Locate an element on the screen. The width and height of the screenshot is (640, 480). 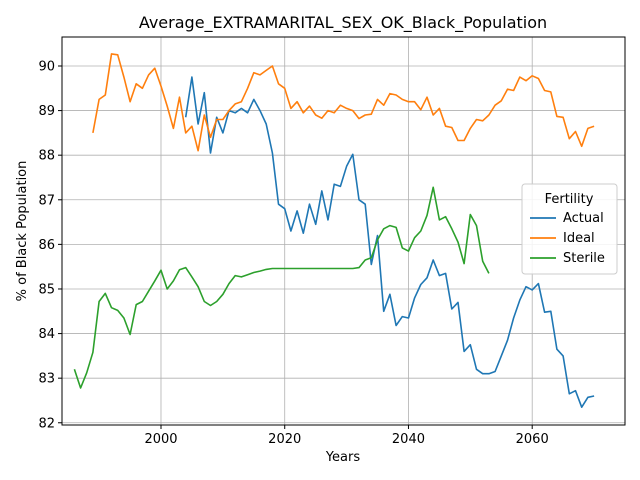
y-tick-label: 90 is located at coordinates (46, 66).